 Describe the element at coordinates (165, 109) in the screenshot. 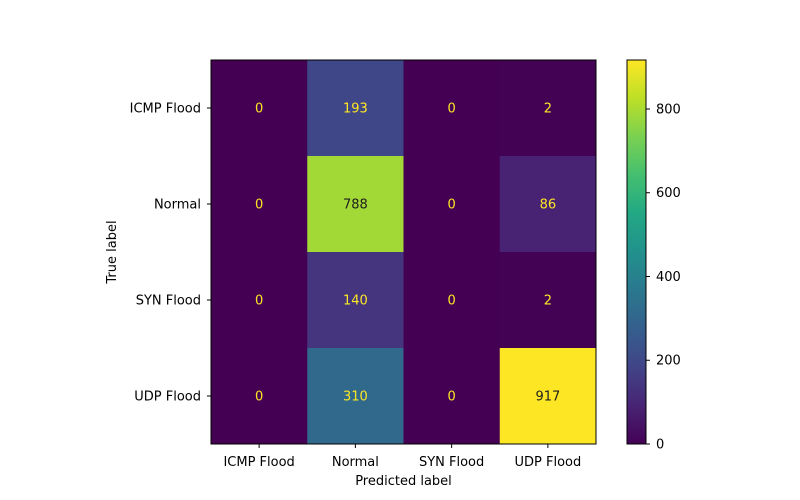

I see `y-tick-label: ICMP Flood` at that location.